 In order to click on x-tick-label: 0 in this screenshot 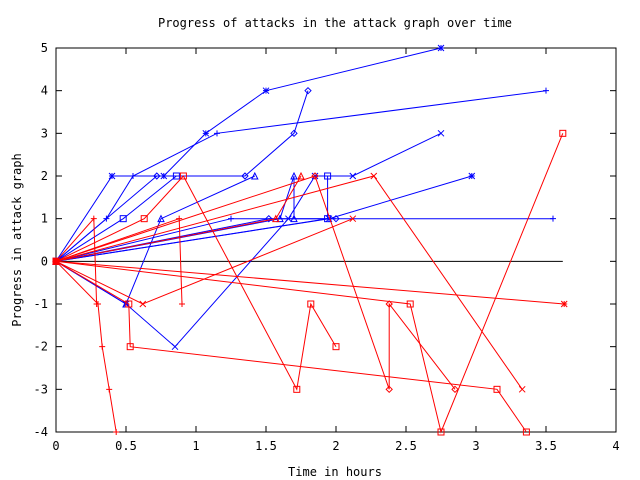, I will do `click(55, 446)`.